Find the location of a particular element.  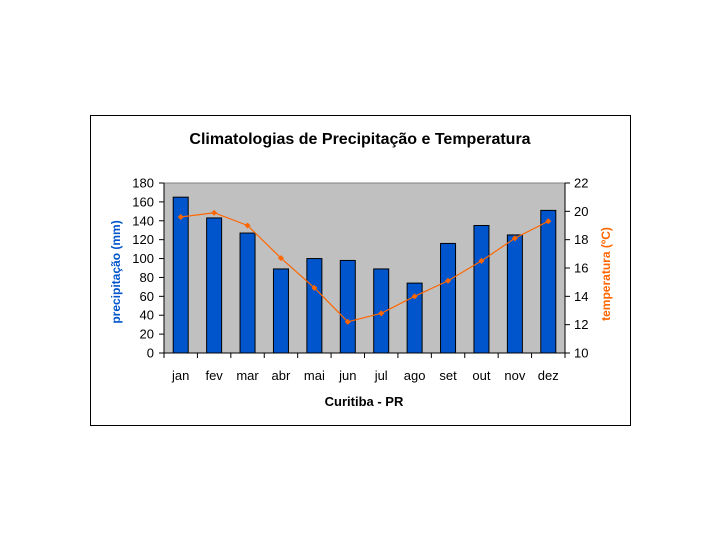

bar-mar is located at coordinates (247, 293).